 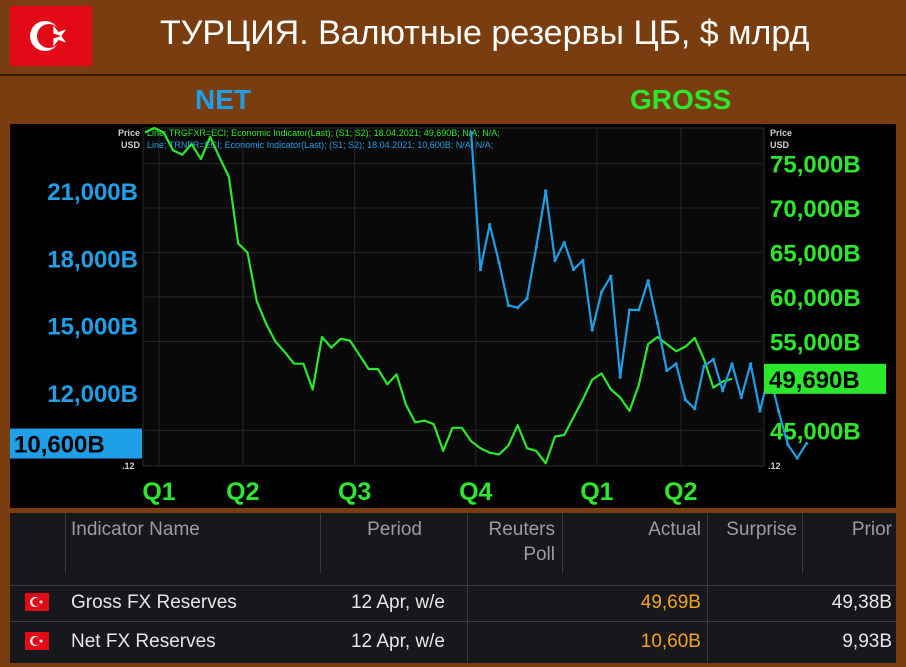 What do you see at coordinates (539, 554) in the screenshot?
I see `header-poll-line2: Poll` at bounding box center [539, 554].